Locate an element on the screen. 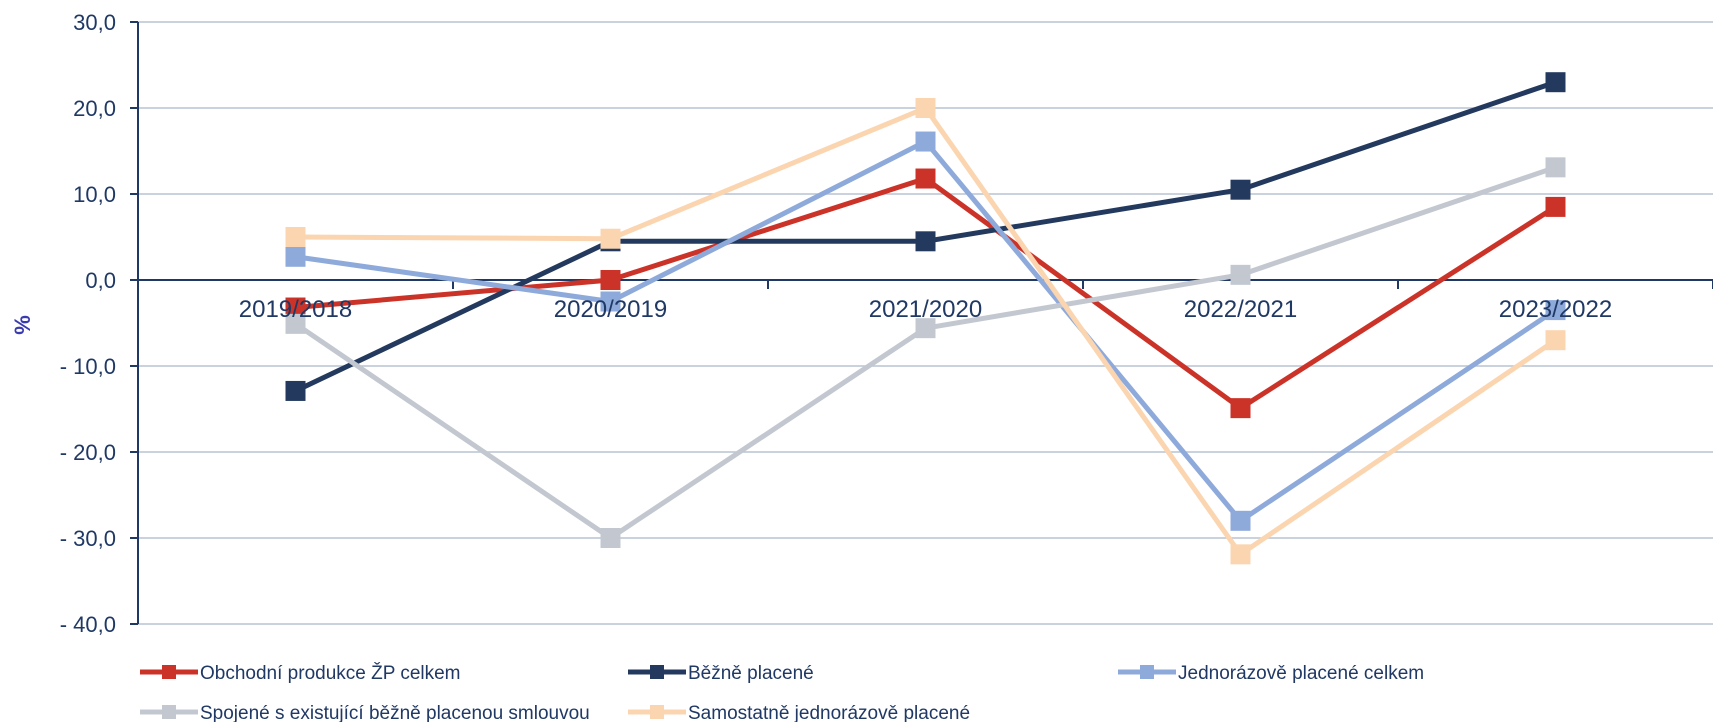  y-tick-label: 20,0 is located at coordinates (94, 108).